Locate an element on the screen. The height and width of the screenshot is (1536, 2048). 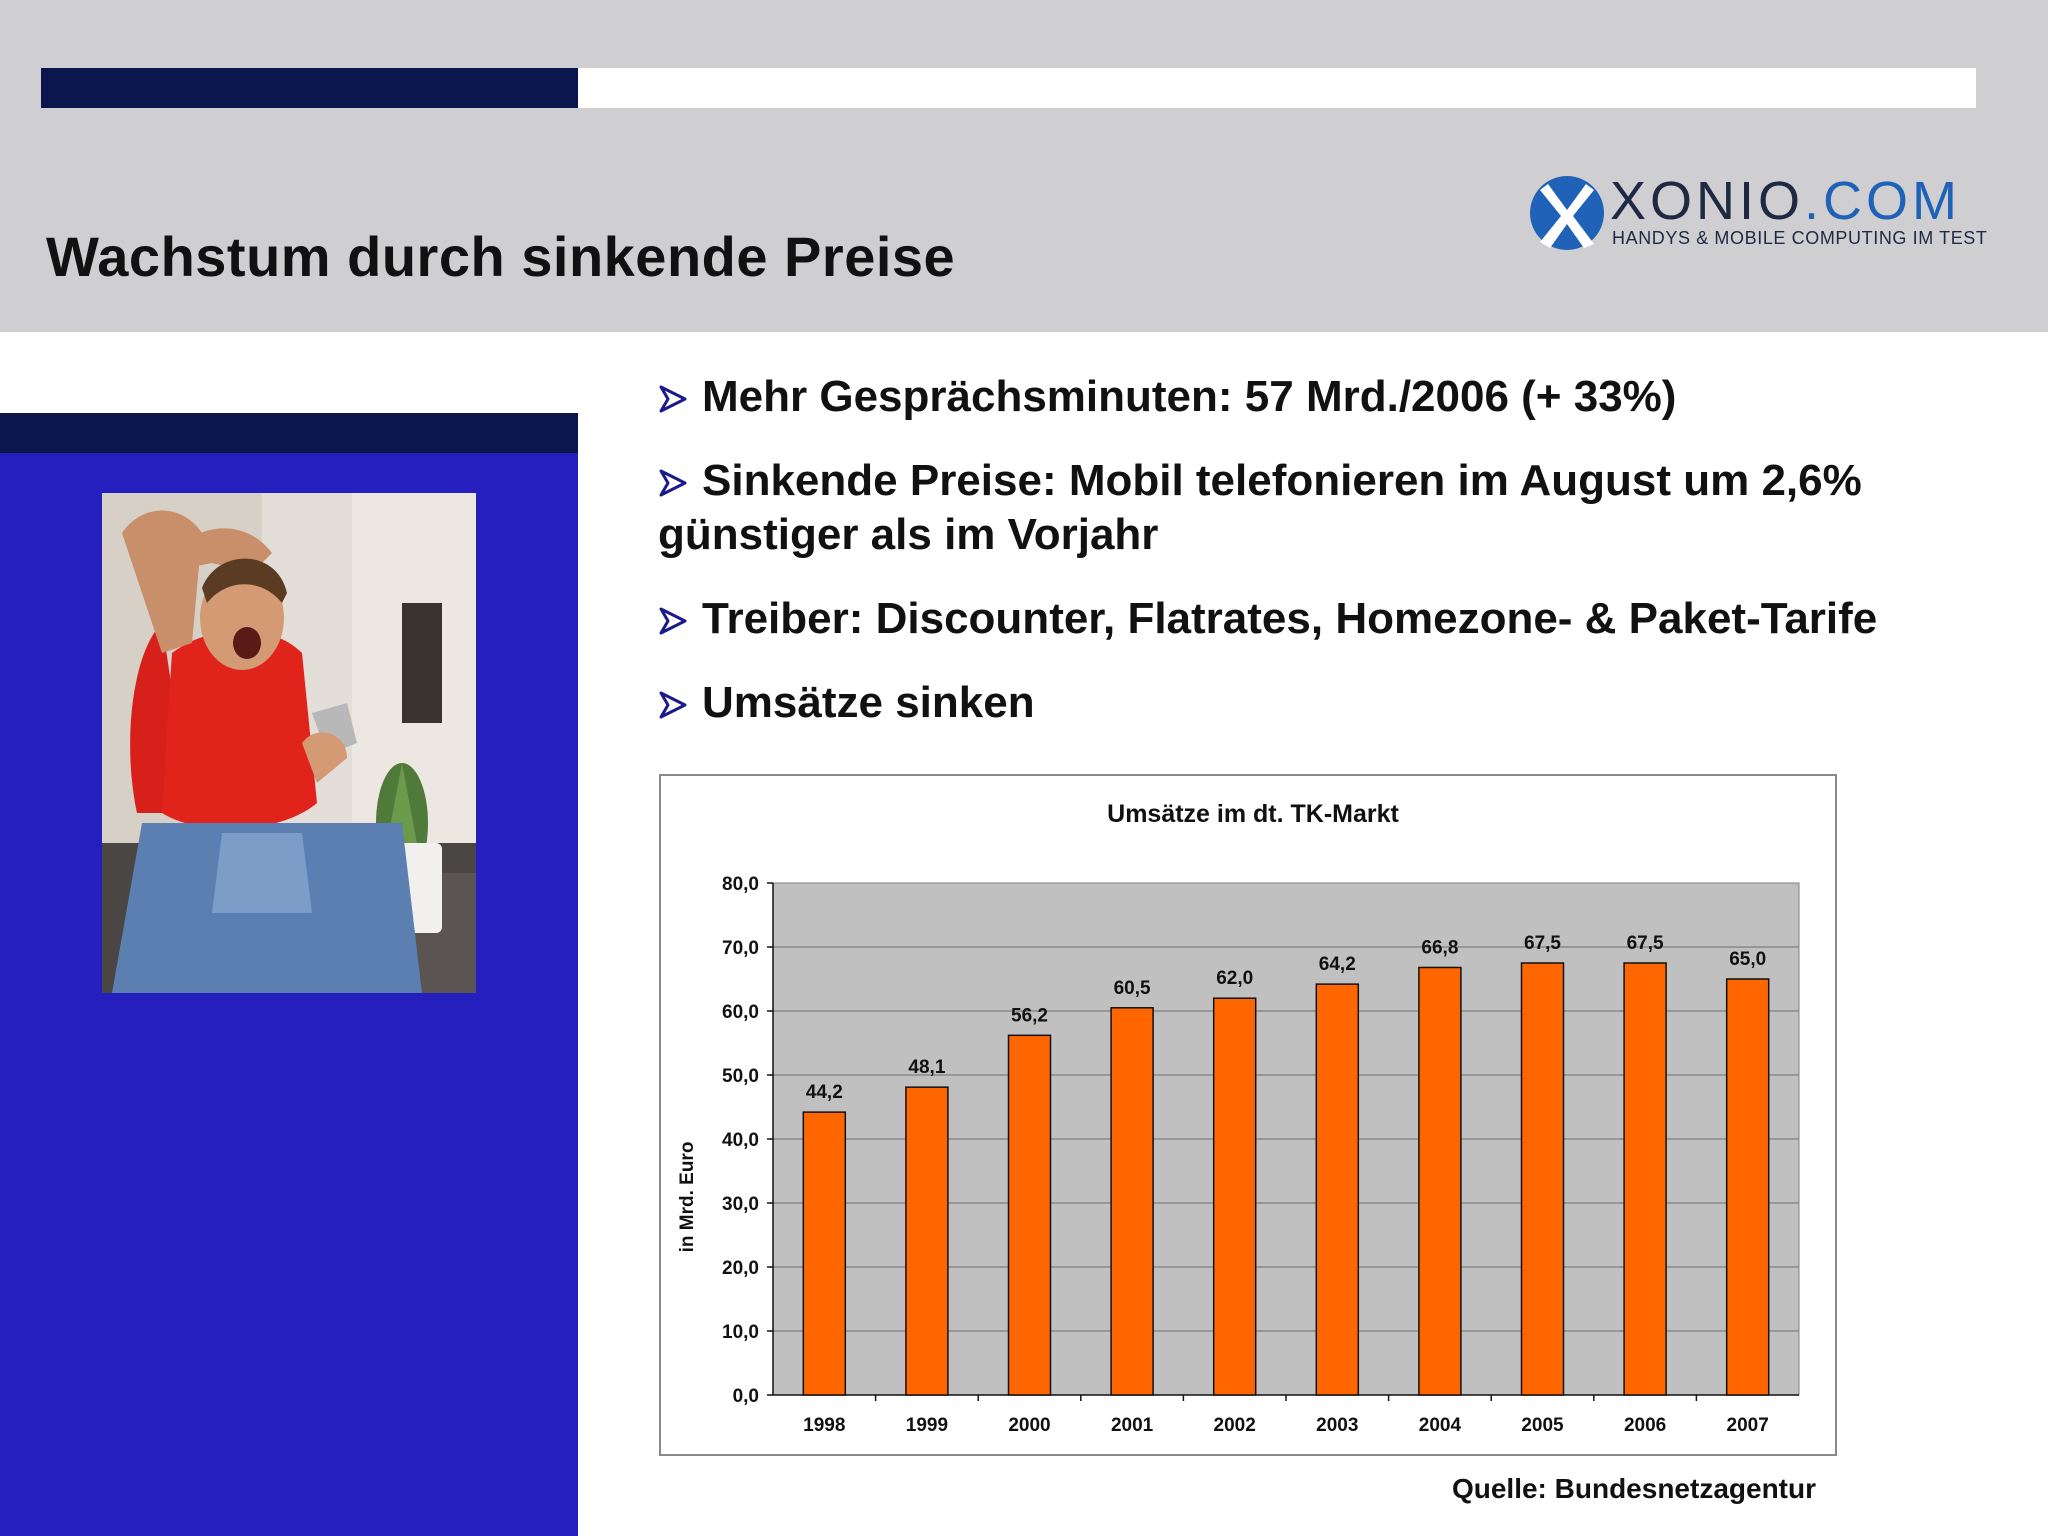
photo-excited-young-man-with-phone is located at coordinates (289, 743).